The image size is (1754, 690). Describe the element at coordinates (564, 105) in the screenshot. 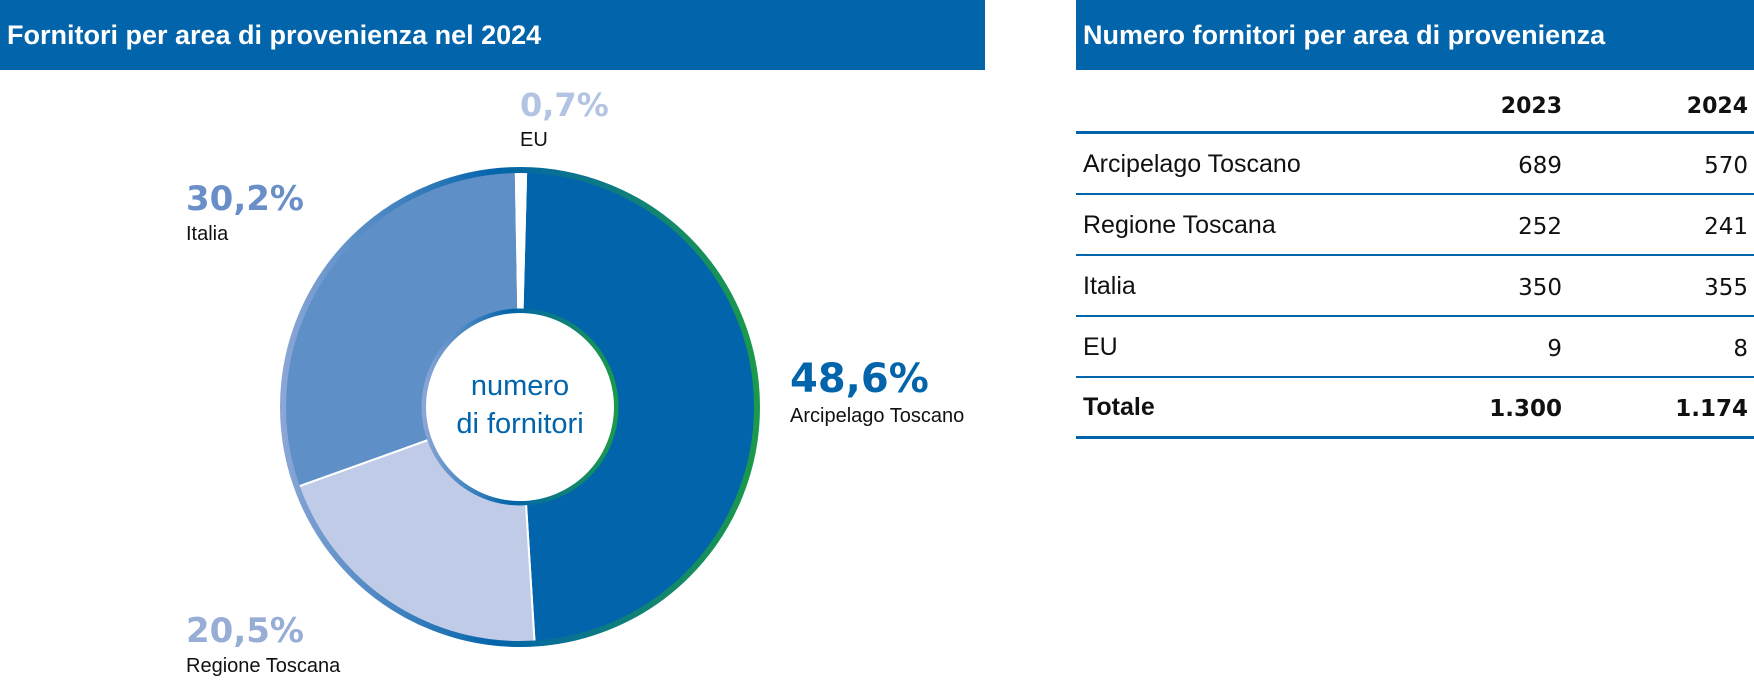

I see `label-eu-percent: 0,7%` at that location.